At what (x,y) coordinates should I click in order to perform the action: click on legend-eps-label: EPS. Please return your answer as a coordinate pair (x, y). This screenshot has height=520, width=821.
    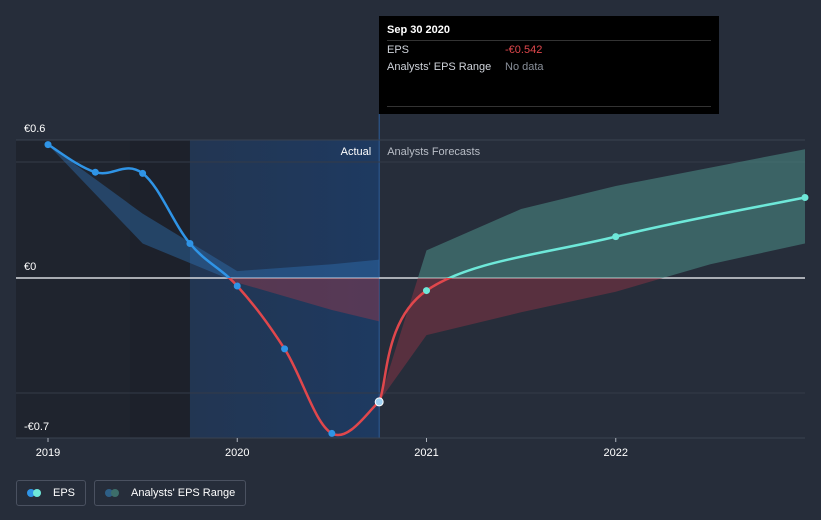
    Looking at the image, I should click on (64, 493).